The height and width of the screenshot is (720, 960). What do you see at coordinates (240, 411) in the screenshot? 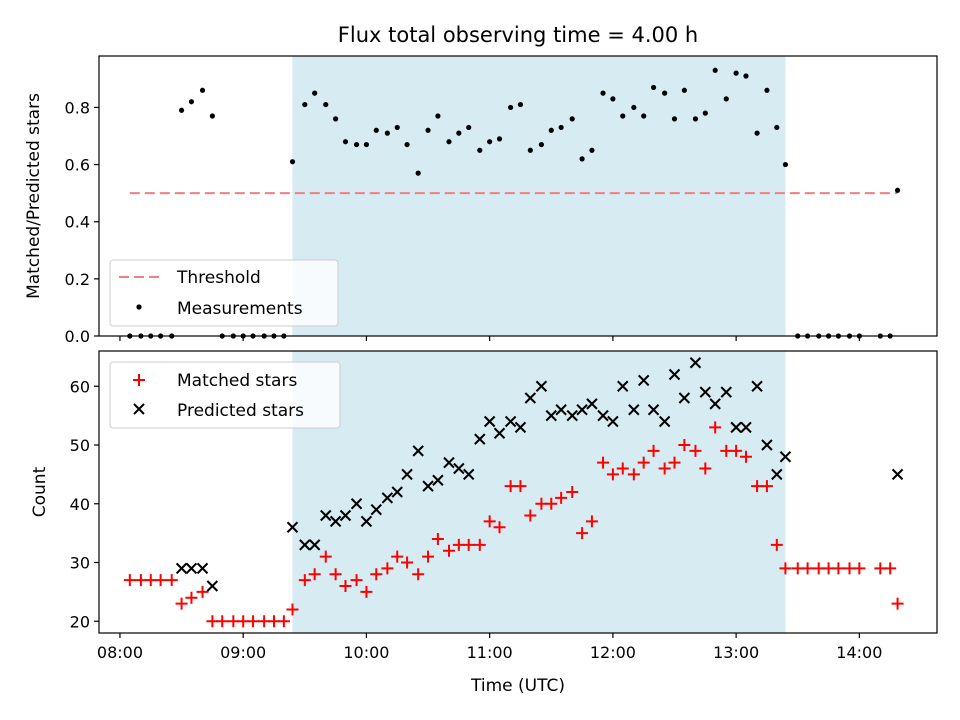
I see `legend-predicted-label: Predicted stars` at bounding box center [240, 411].